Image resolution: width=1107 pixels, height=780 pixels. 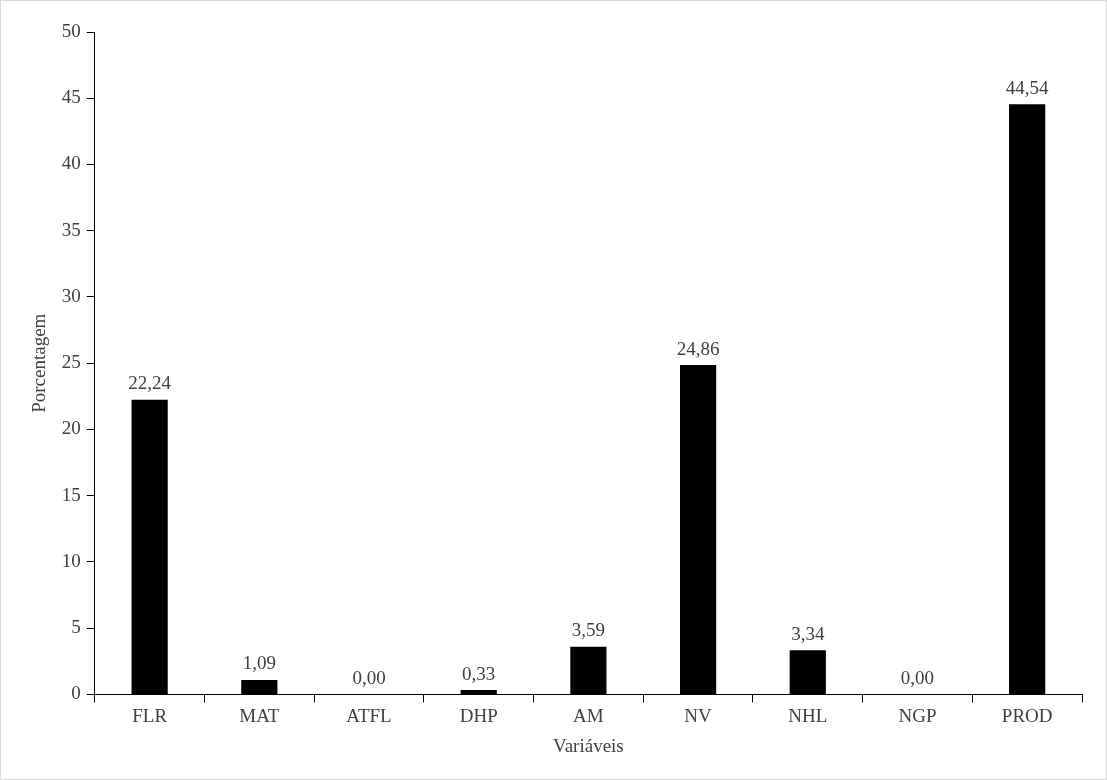 What do you see at coordinates (71, 229) in the screenshot?
I see `y-tick-label: 35` at bounding box center [71, 229].